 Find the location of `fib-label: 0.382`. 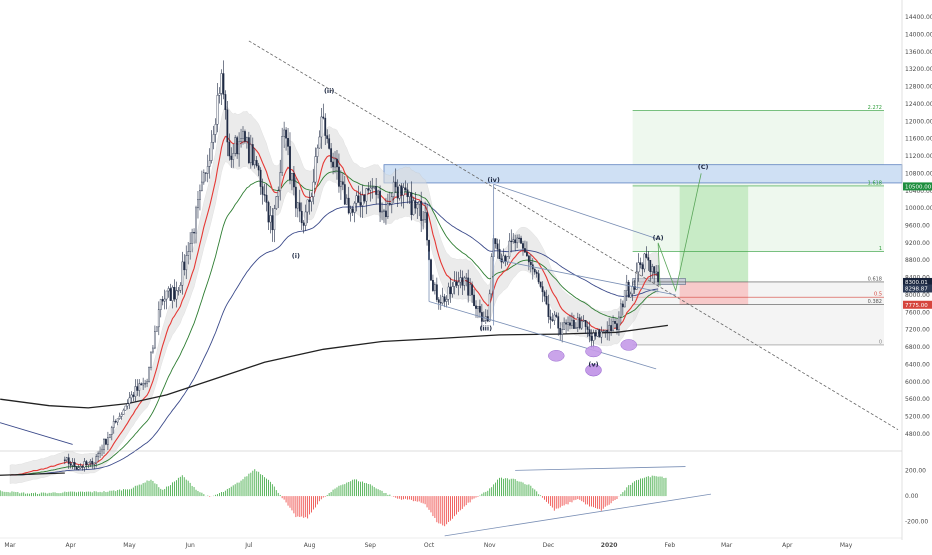

fib-label: 0.382 is located at coordinates (875, 302).